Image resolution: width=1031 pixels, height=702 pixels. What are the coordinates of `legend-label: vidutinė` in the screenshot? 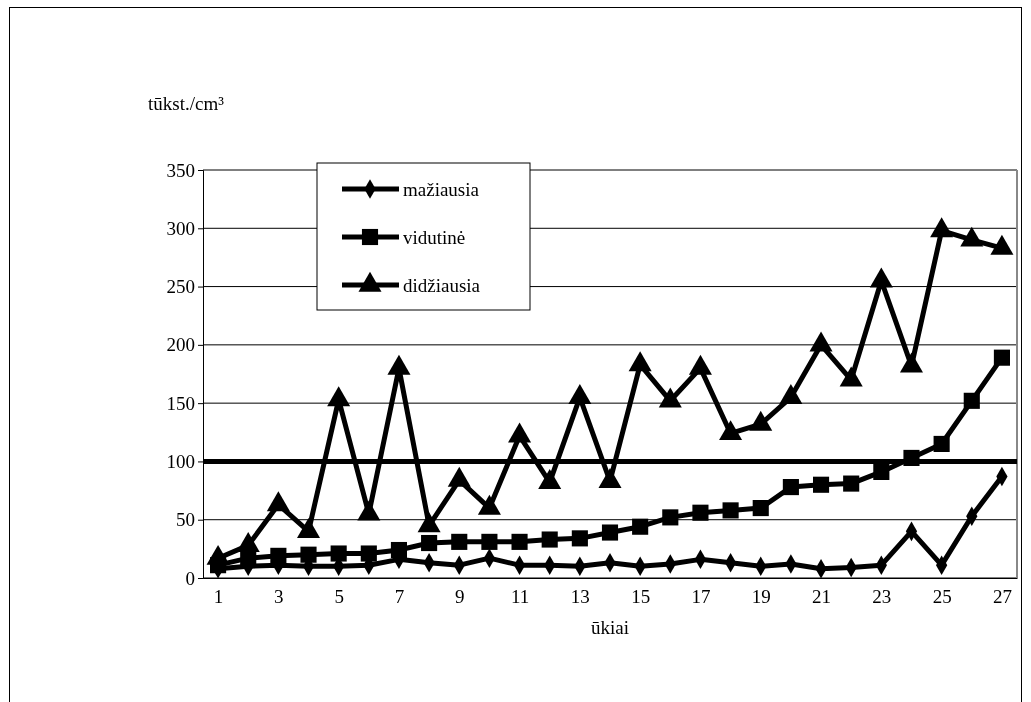 It's located at (434, 237).